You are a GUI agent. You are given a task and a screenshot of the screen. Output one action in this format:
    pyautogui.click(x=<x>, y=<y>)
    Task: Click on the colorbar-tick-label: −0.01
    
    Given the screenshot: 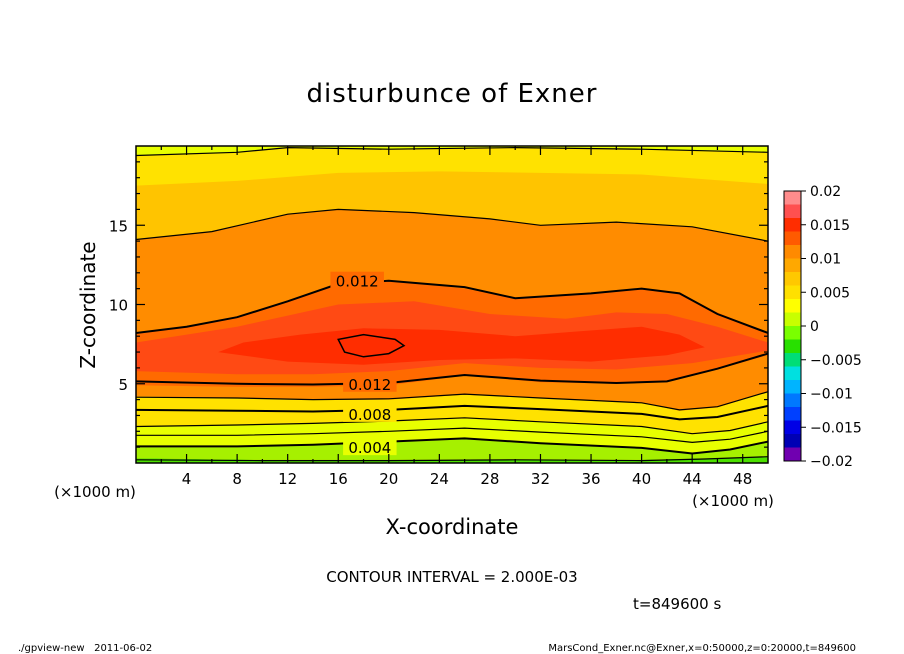 What is the action you would take?
    pyautogui.click(x=831, y=395)
    